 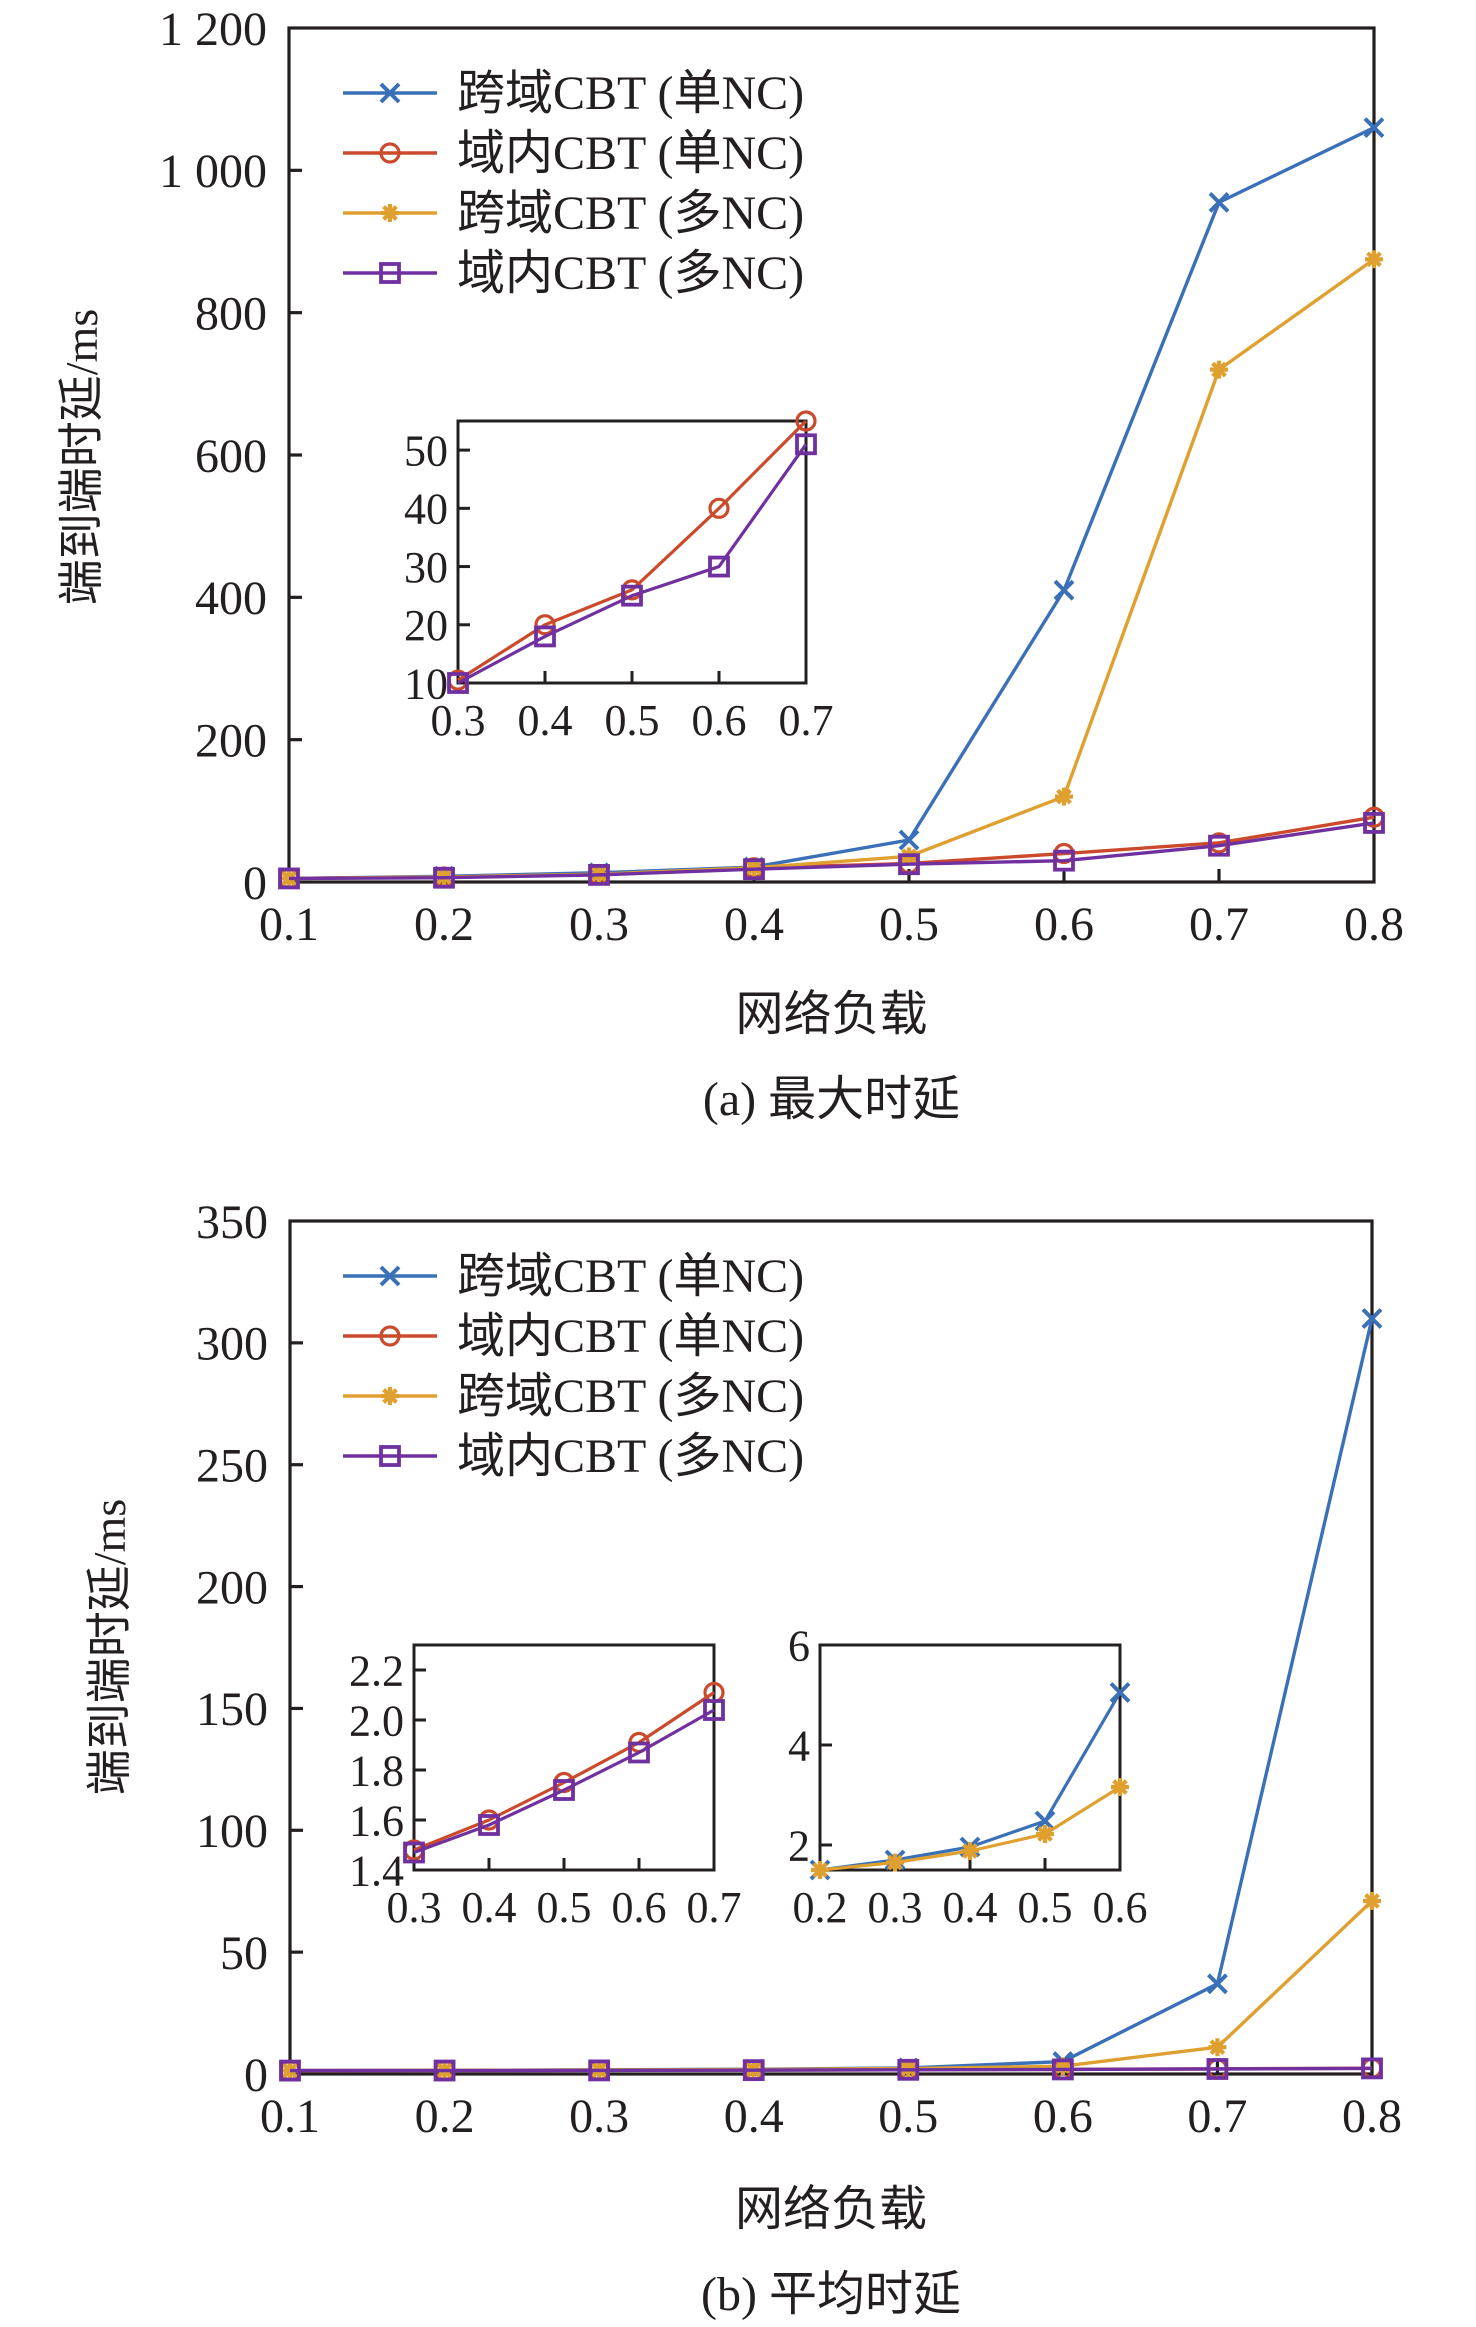 I want to click on y-tick-label: 0, so click(x=255, y=883).